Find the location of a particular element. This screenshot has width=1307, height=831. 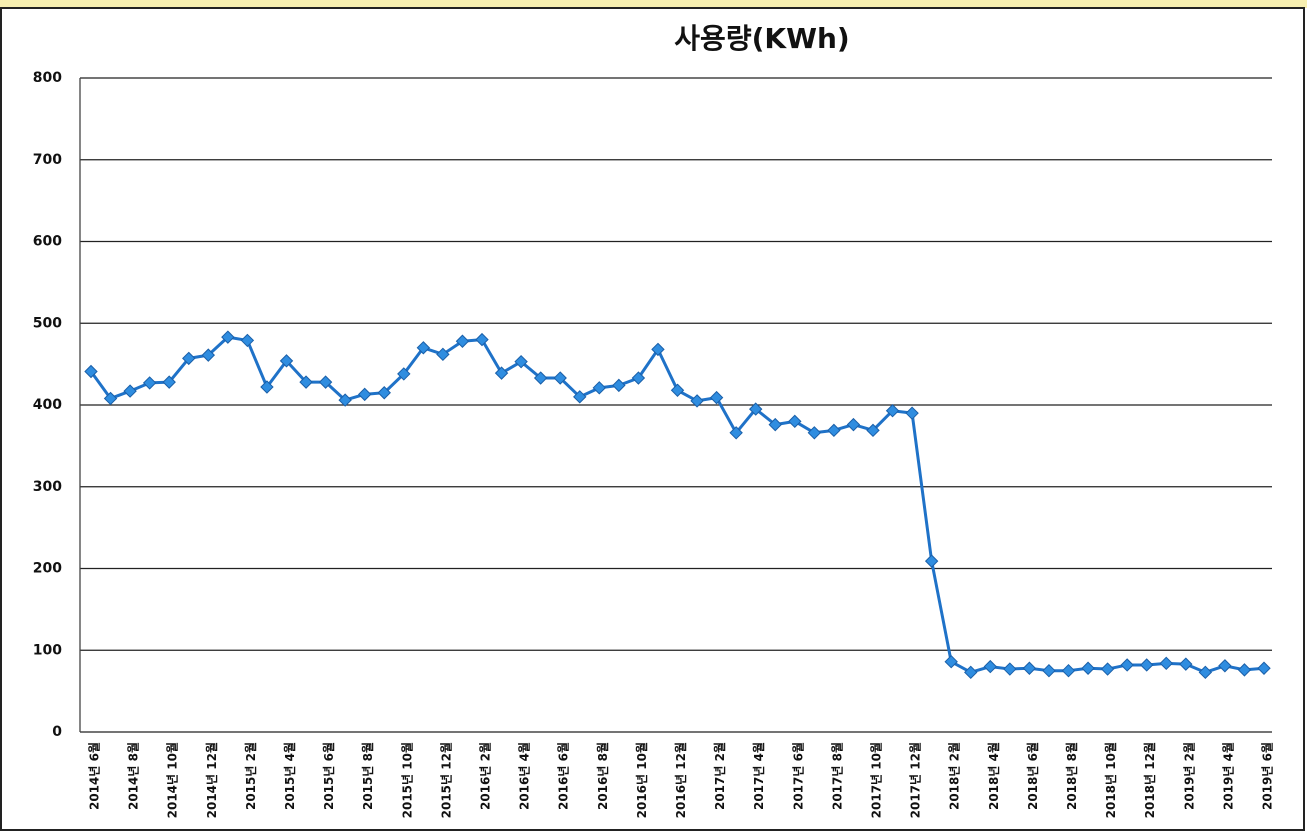

x-tick-label: 2017년 6월 is located at coordinates (797, 776).